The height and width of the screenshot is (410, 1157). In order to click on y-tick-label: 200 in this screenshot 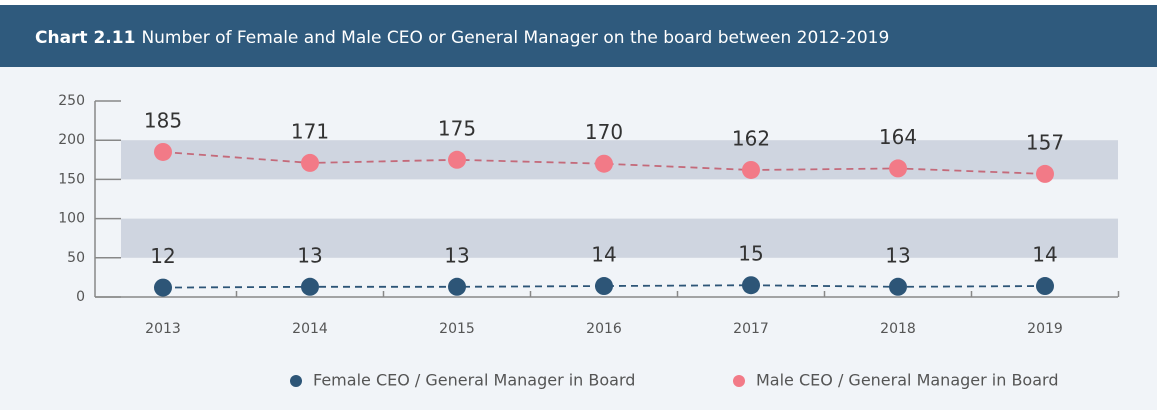, I will do `click(71, 140)`.